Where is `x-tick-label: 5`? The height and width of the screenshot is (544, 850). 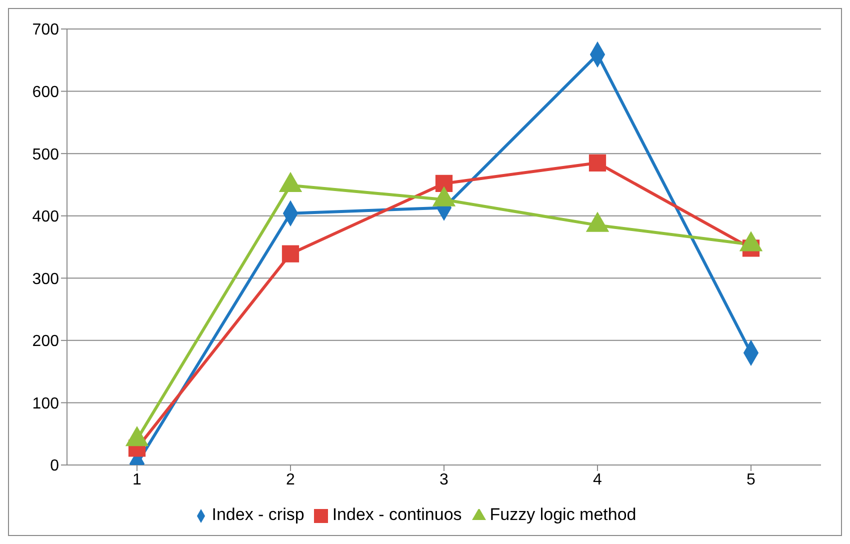 x-tick-label: 5 is located at coordinates (751, 479).